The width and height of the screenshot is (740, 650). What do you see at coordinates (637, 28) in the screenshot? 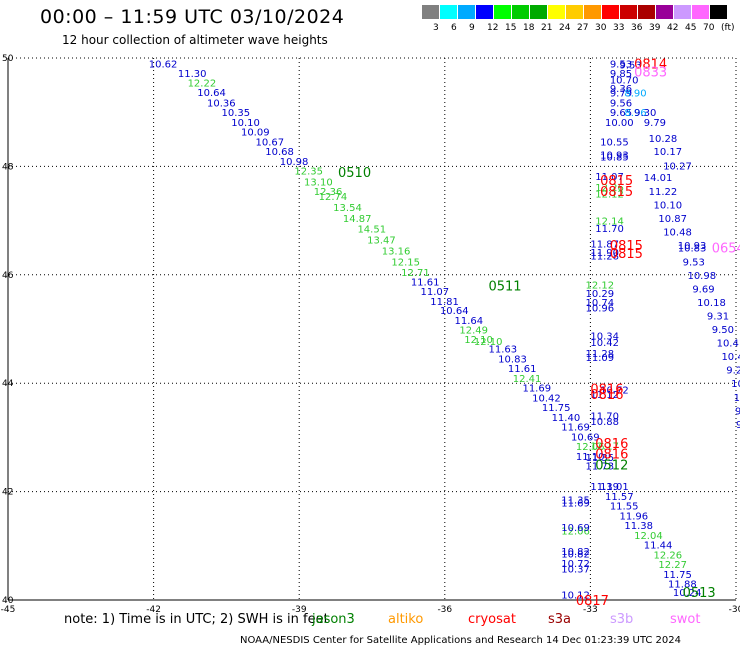
I see `legend-label: 36` at bounding box center [637, 28].